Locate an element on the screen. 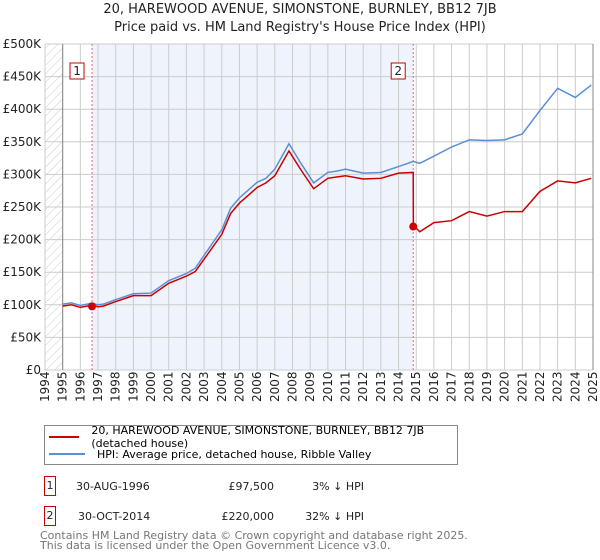  annotation-label: 1 is located at coordinates (77, 71).